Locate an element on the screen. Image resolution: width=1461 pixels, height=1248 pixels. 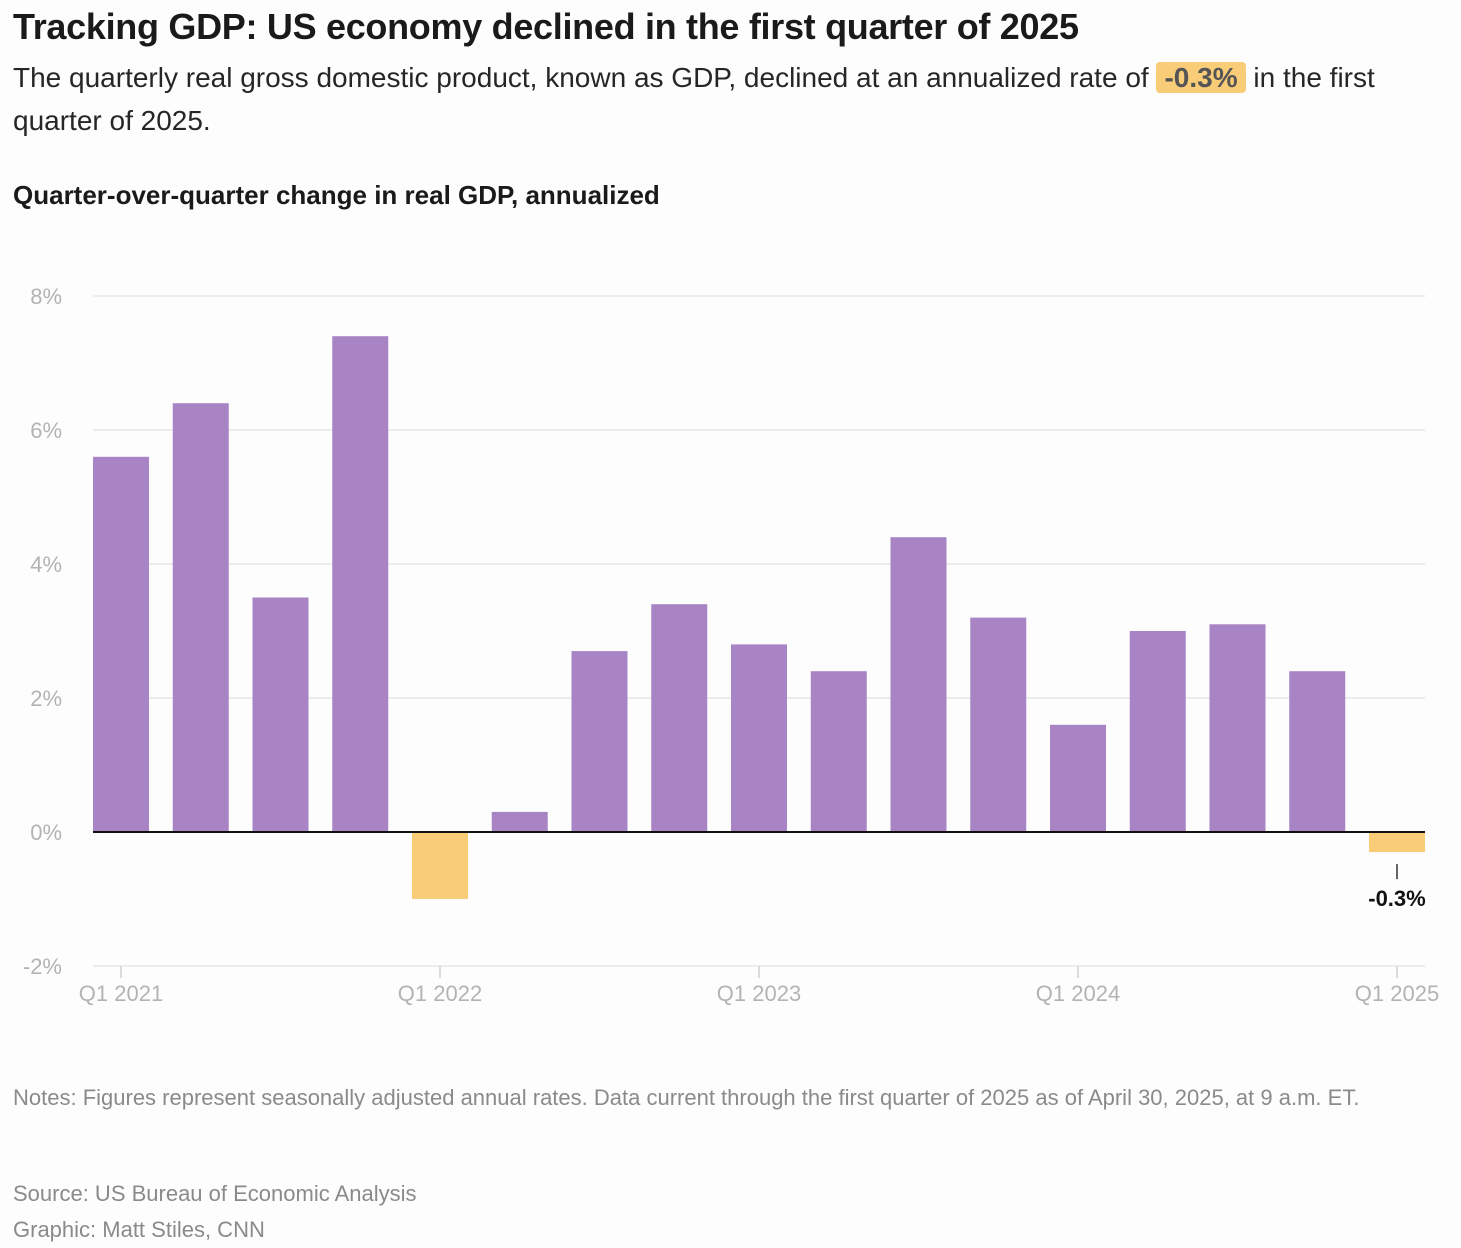
bar-q1-2025 is located at coordinates (1397, 842).